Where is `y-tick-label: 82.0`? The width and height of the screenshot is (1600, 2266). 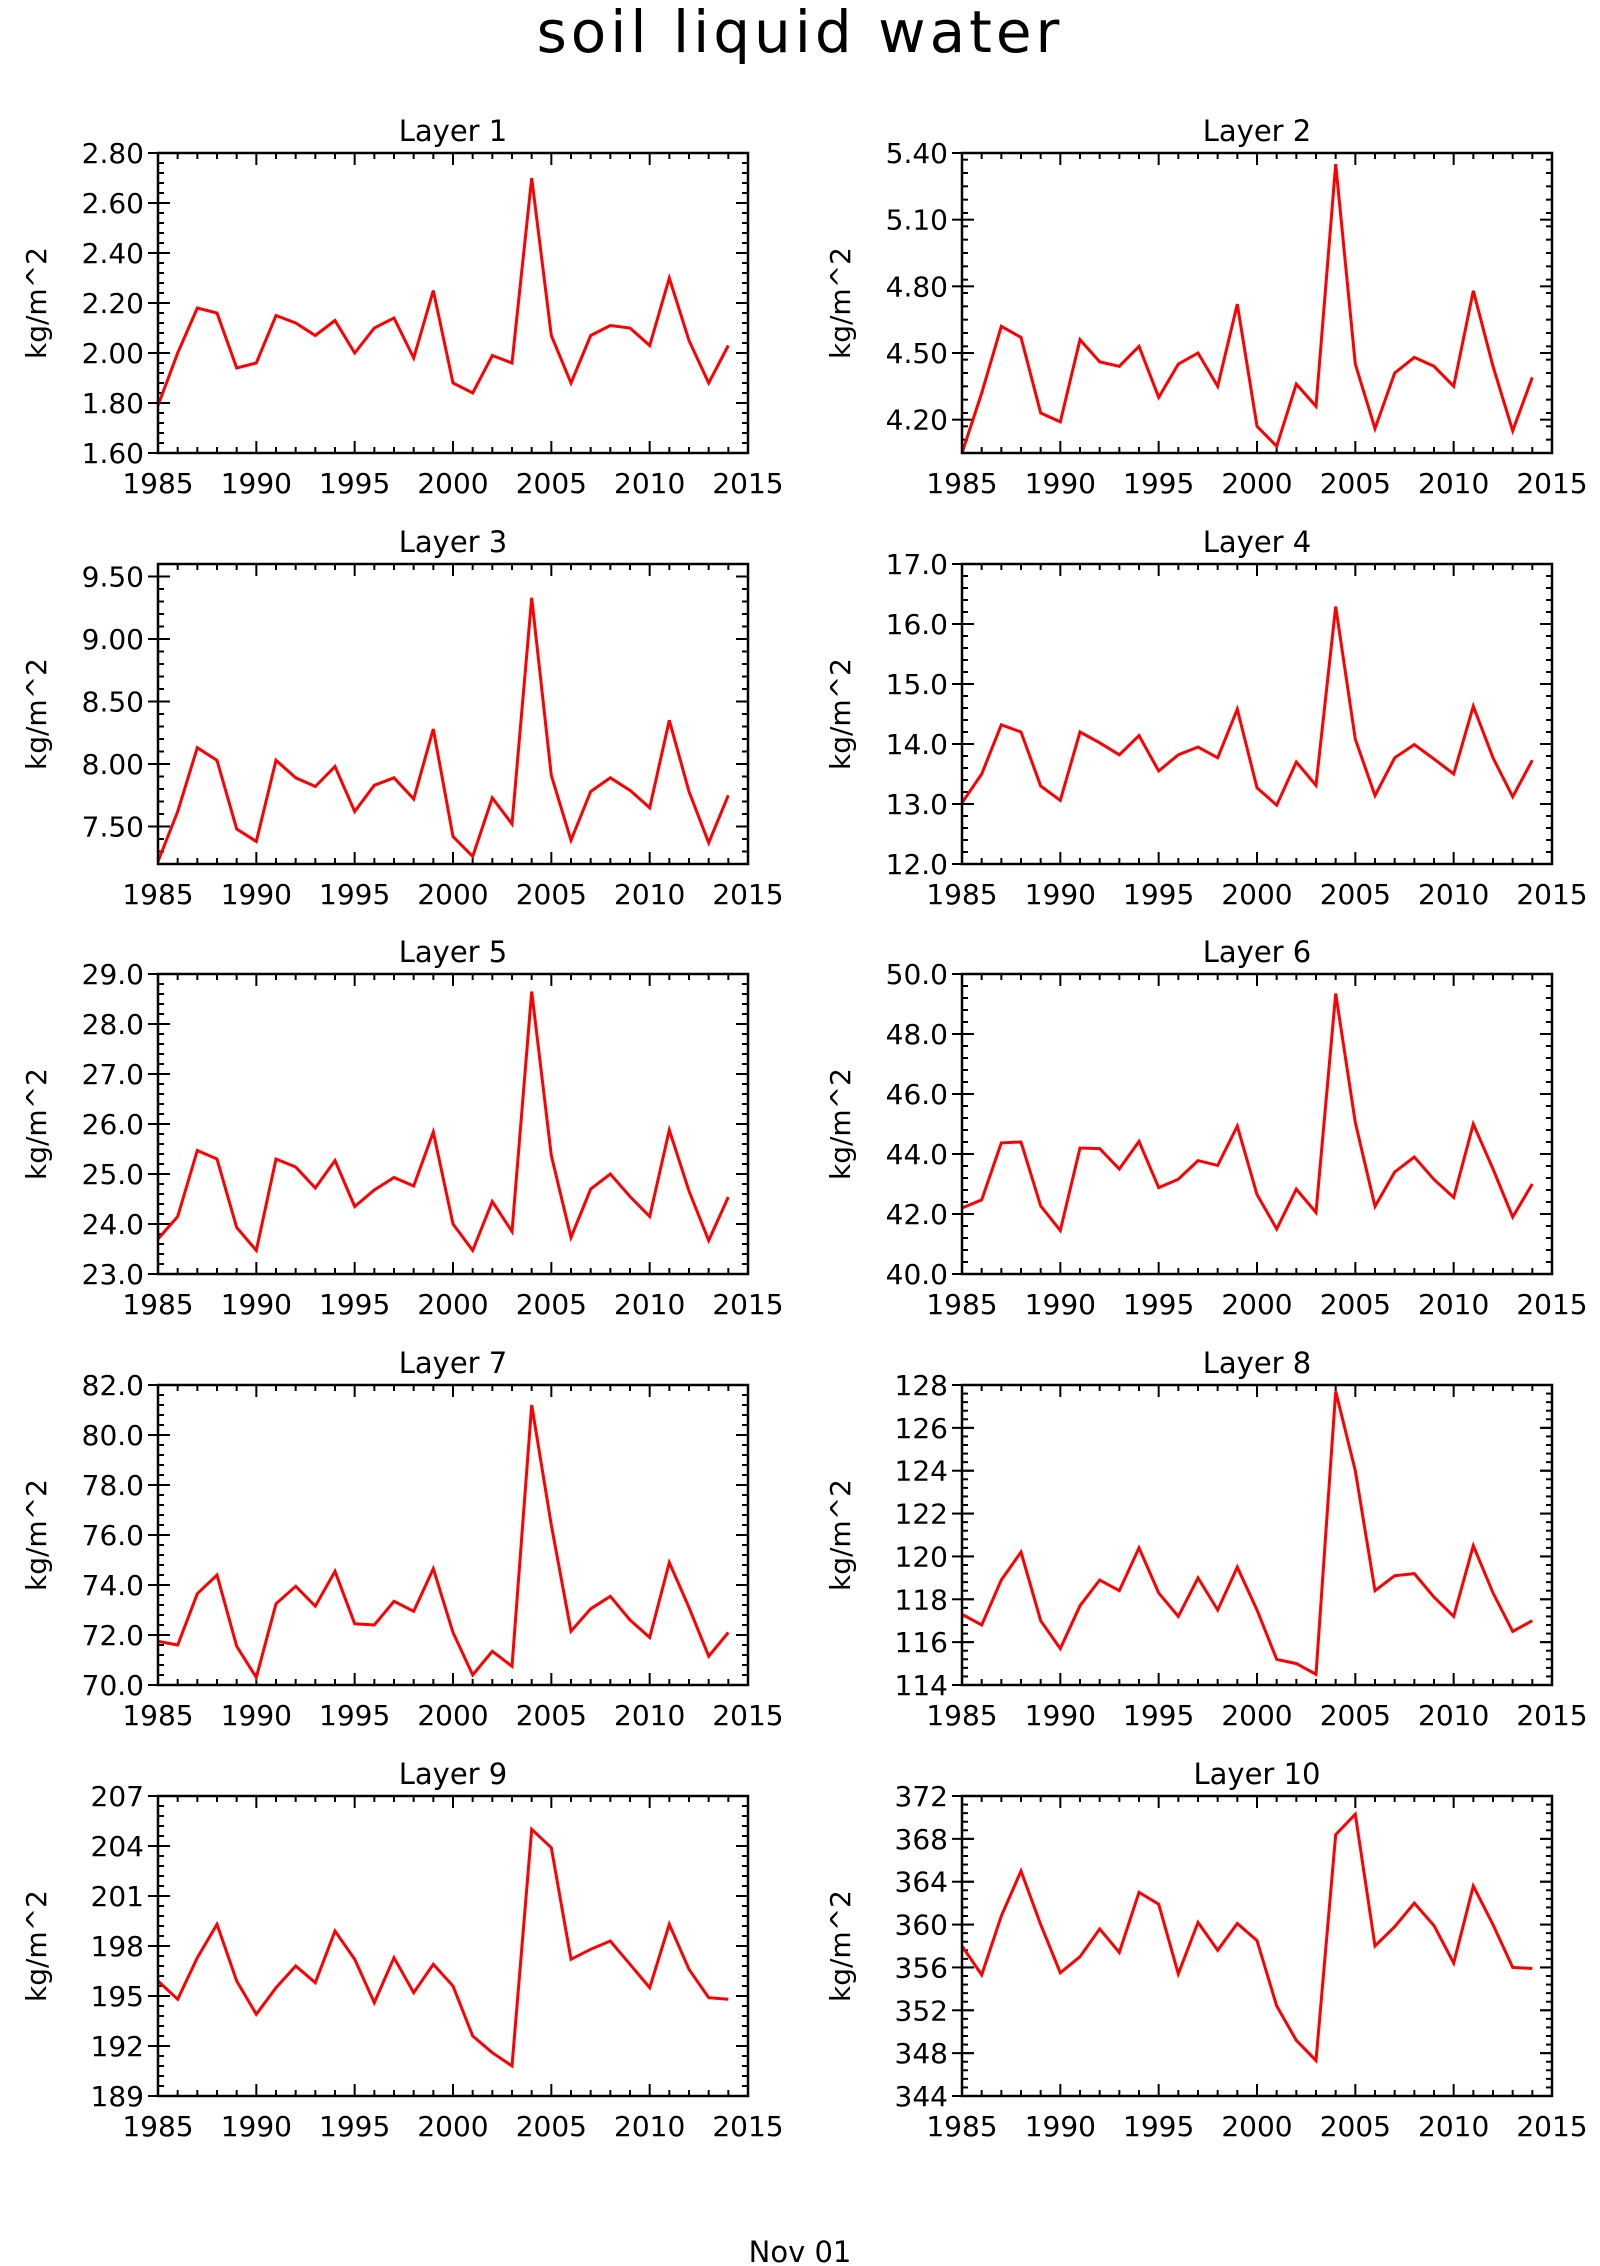 y-tick-label: 82.0 is located at coordinates (113, 1385).